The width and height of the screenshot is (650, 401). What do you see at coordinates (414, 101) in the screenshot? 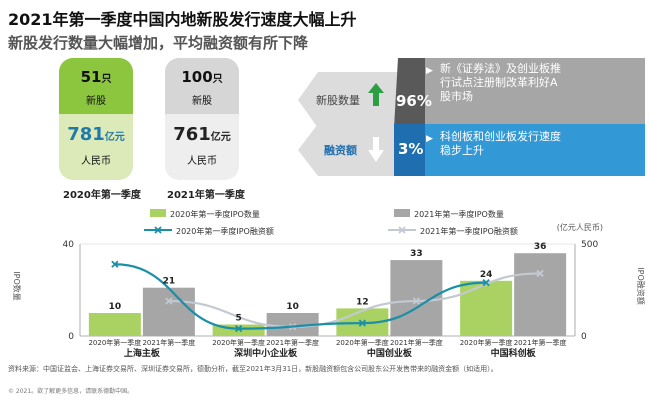
I see `count-change-pct: 96%` at bounding box center [414, 101].